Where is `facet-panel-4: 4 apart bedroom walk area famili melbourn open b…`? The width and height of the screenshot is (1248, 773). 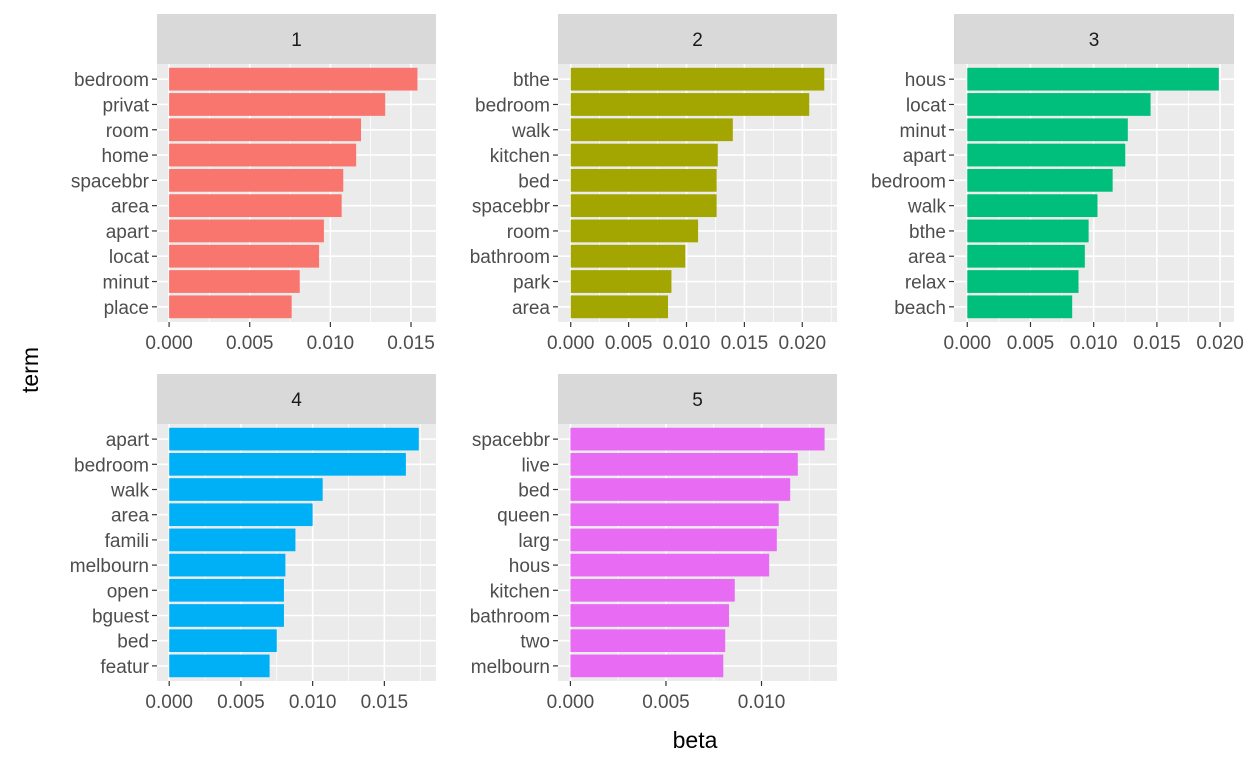 facet-panel-4: 4 apart bedroom walk area famili melbourn open b… is located at coordinates (253, 543).